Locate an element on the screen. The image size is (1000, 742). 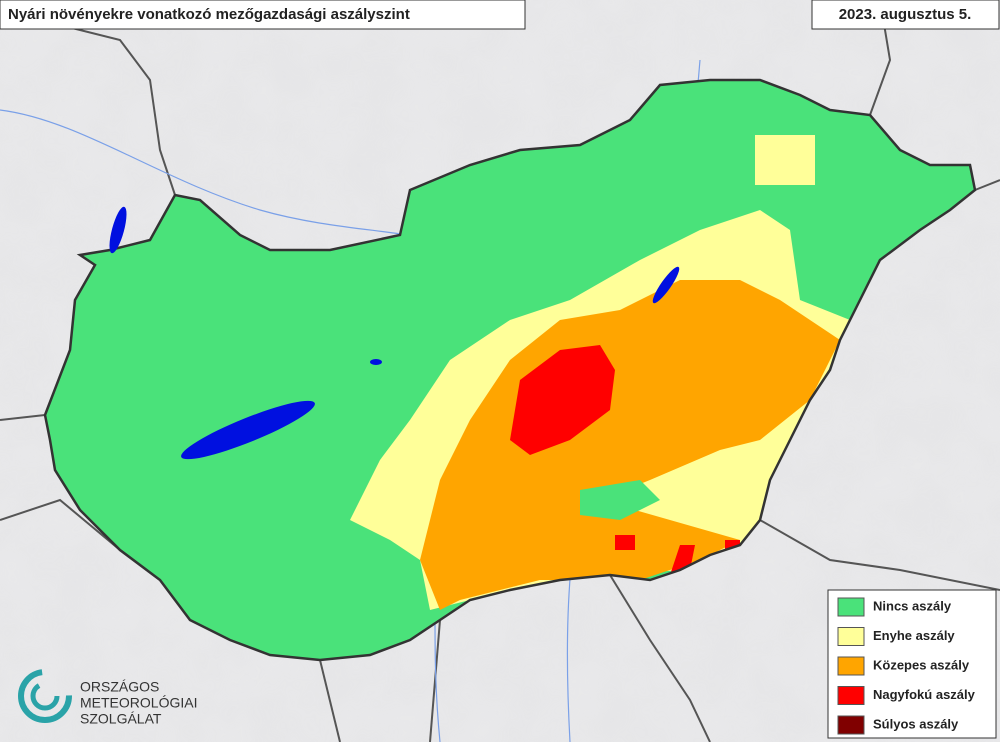
logo-line: ORSZÁGOS is located at coordinates (119, 687).